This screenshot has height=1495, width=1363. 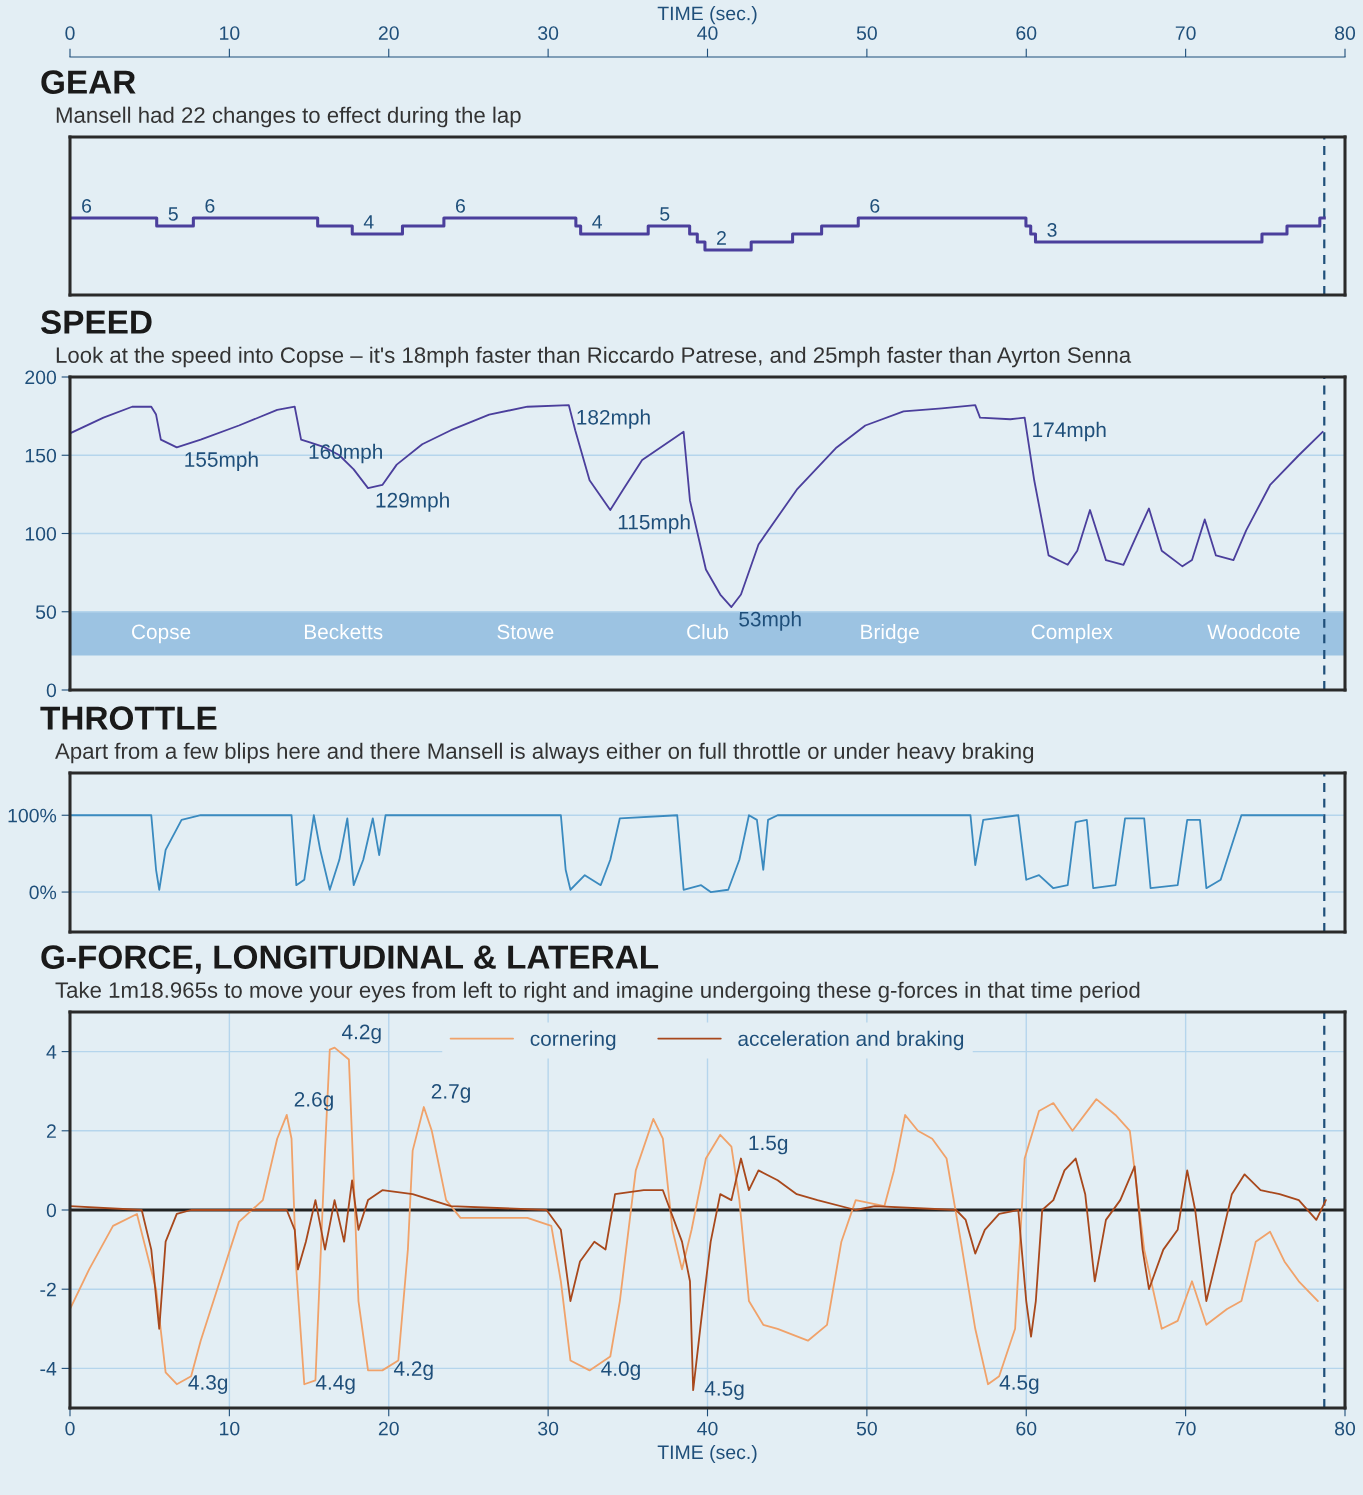 What do you see at coordinates (866, 1428) in the screenshot?
I see `x-tick-label: 50` at bounding box center [866, 1428].